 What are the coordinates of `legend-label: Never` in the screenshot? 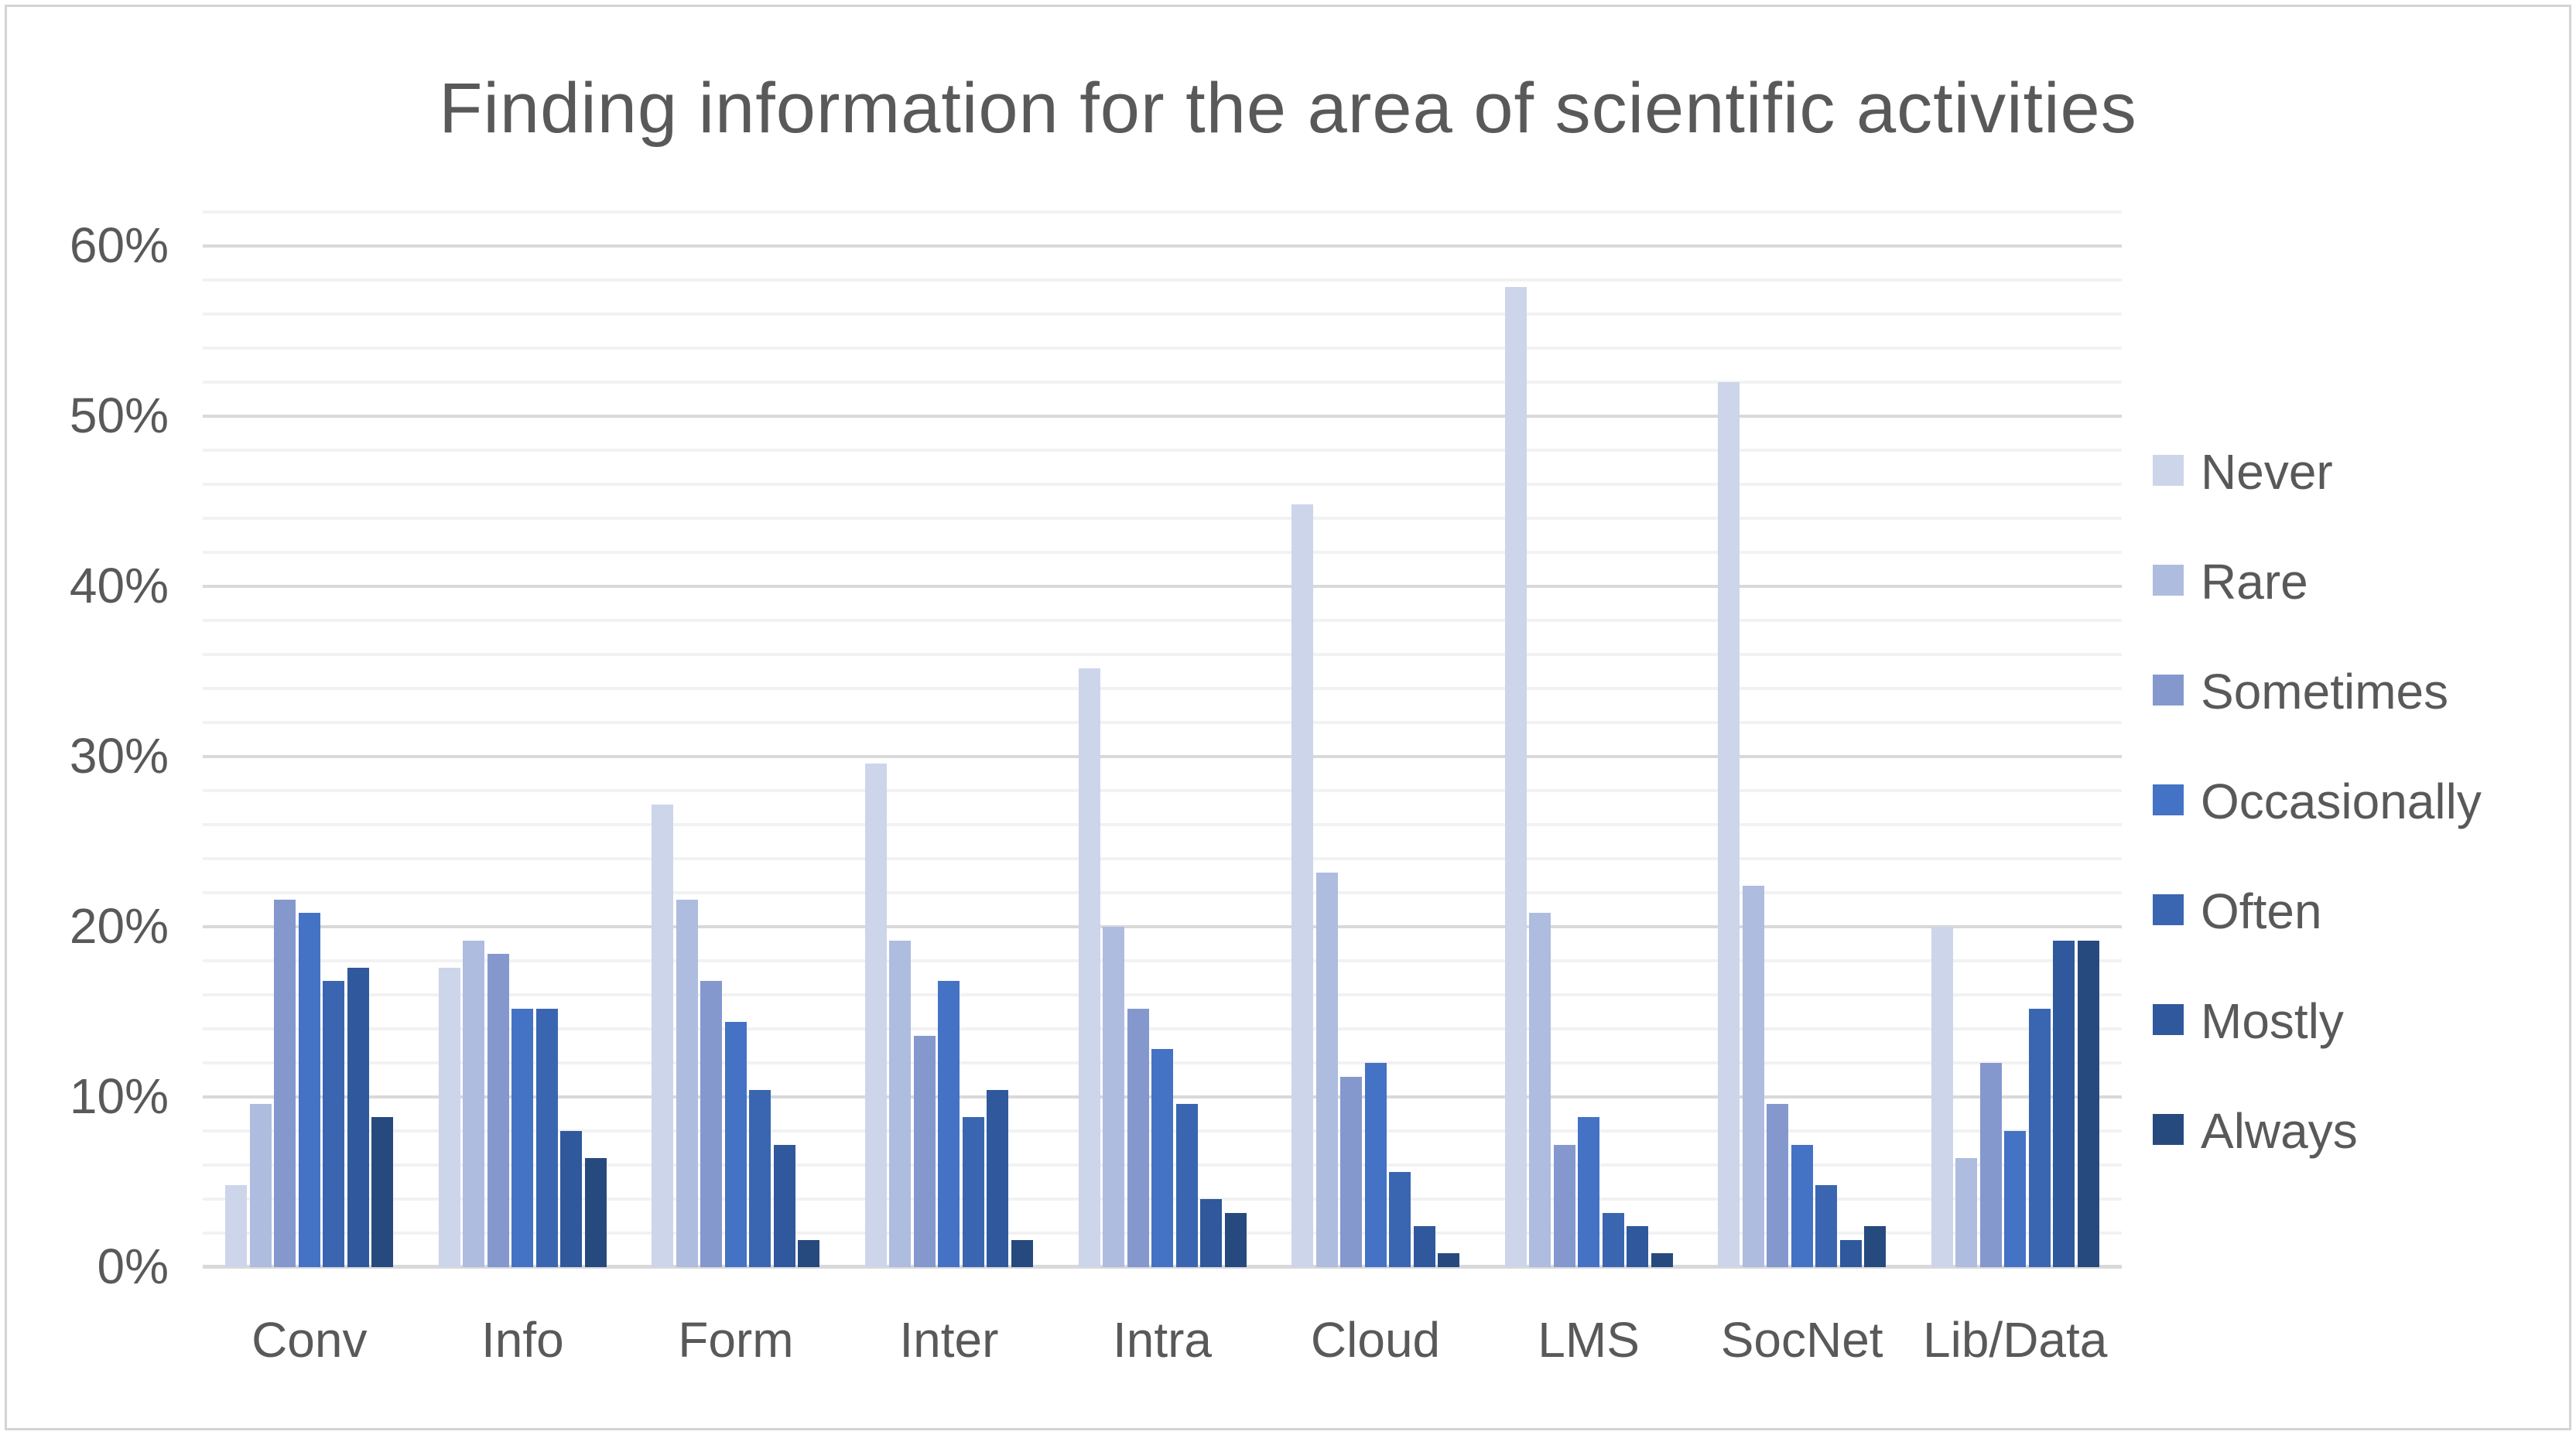 It's located at (2267, 472).